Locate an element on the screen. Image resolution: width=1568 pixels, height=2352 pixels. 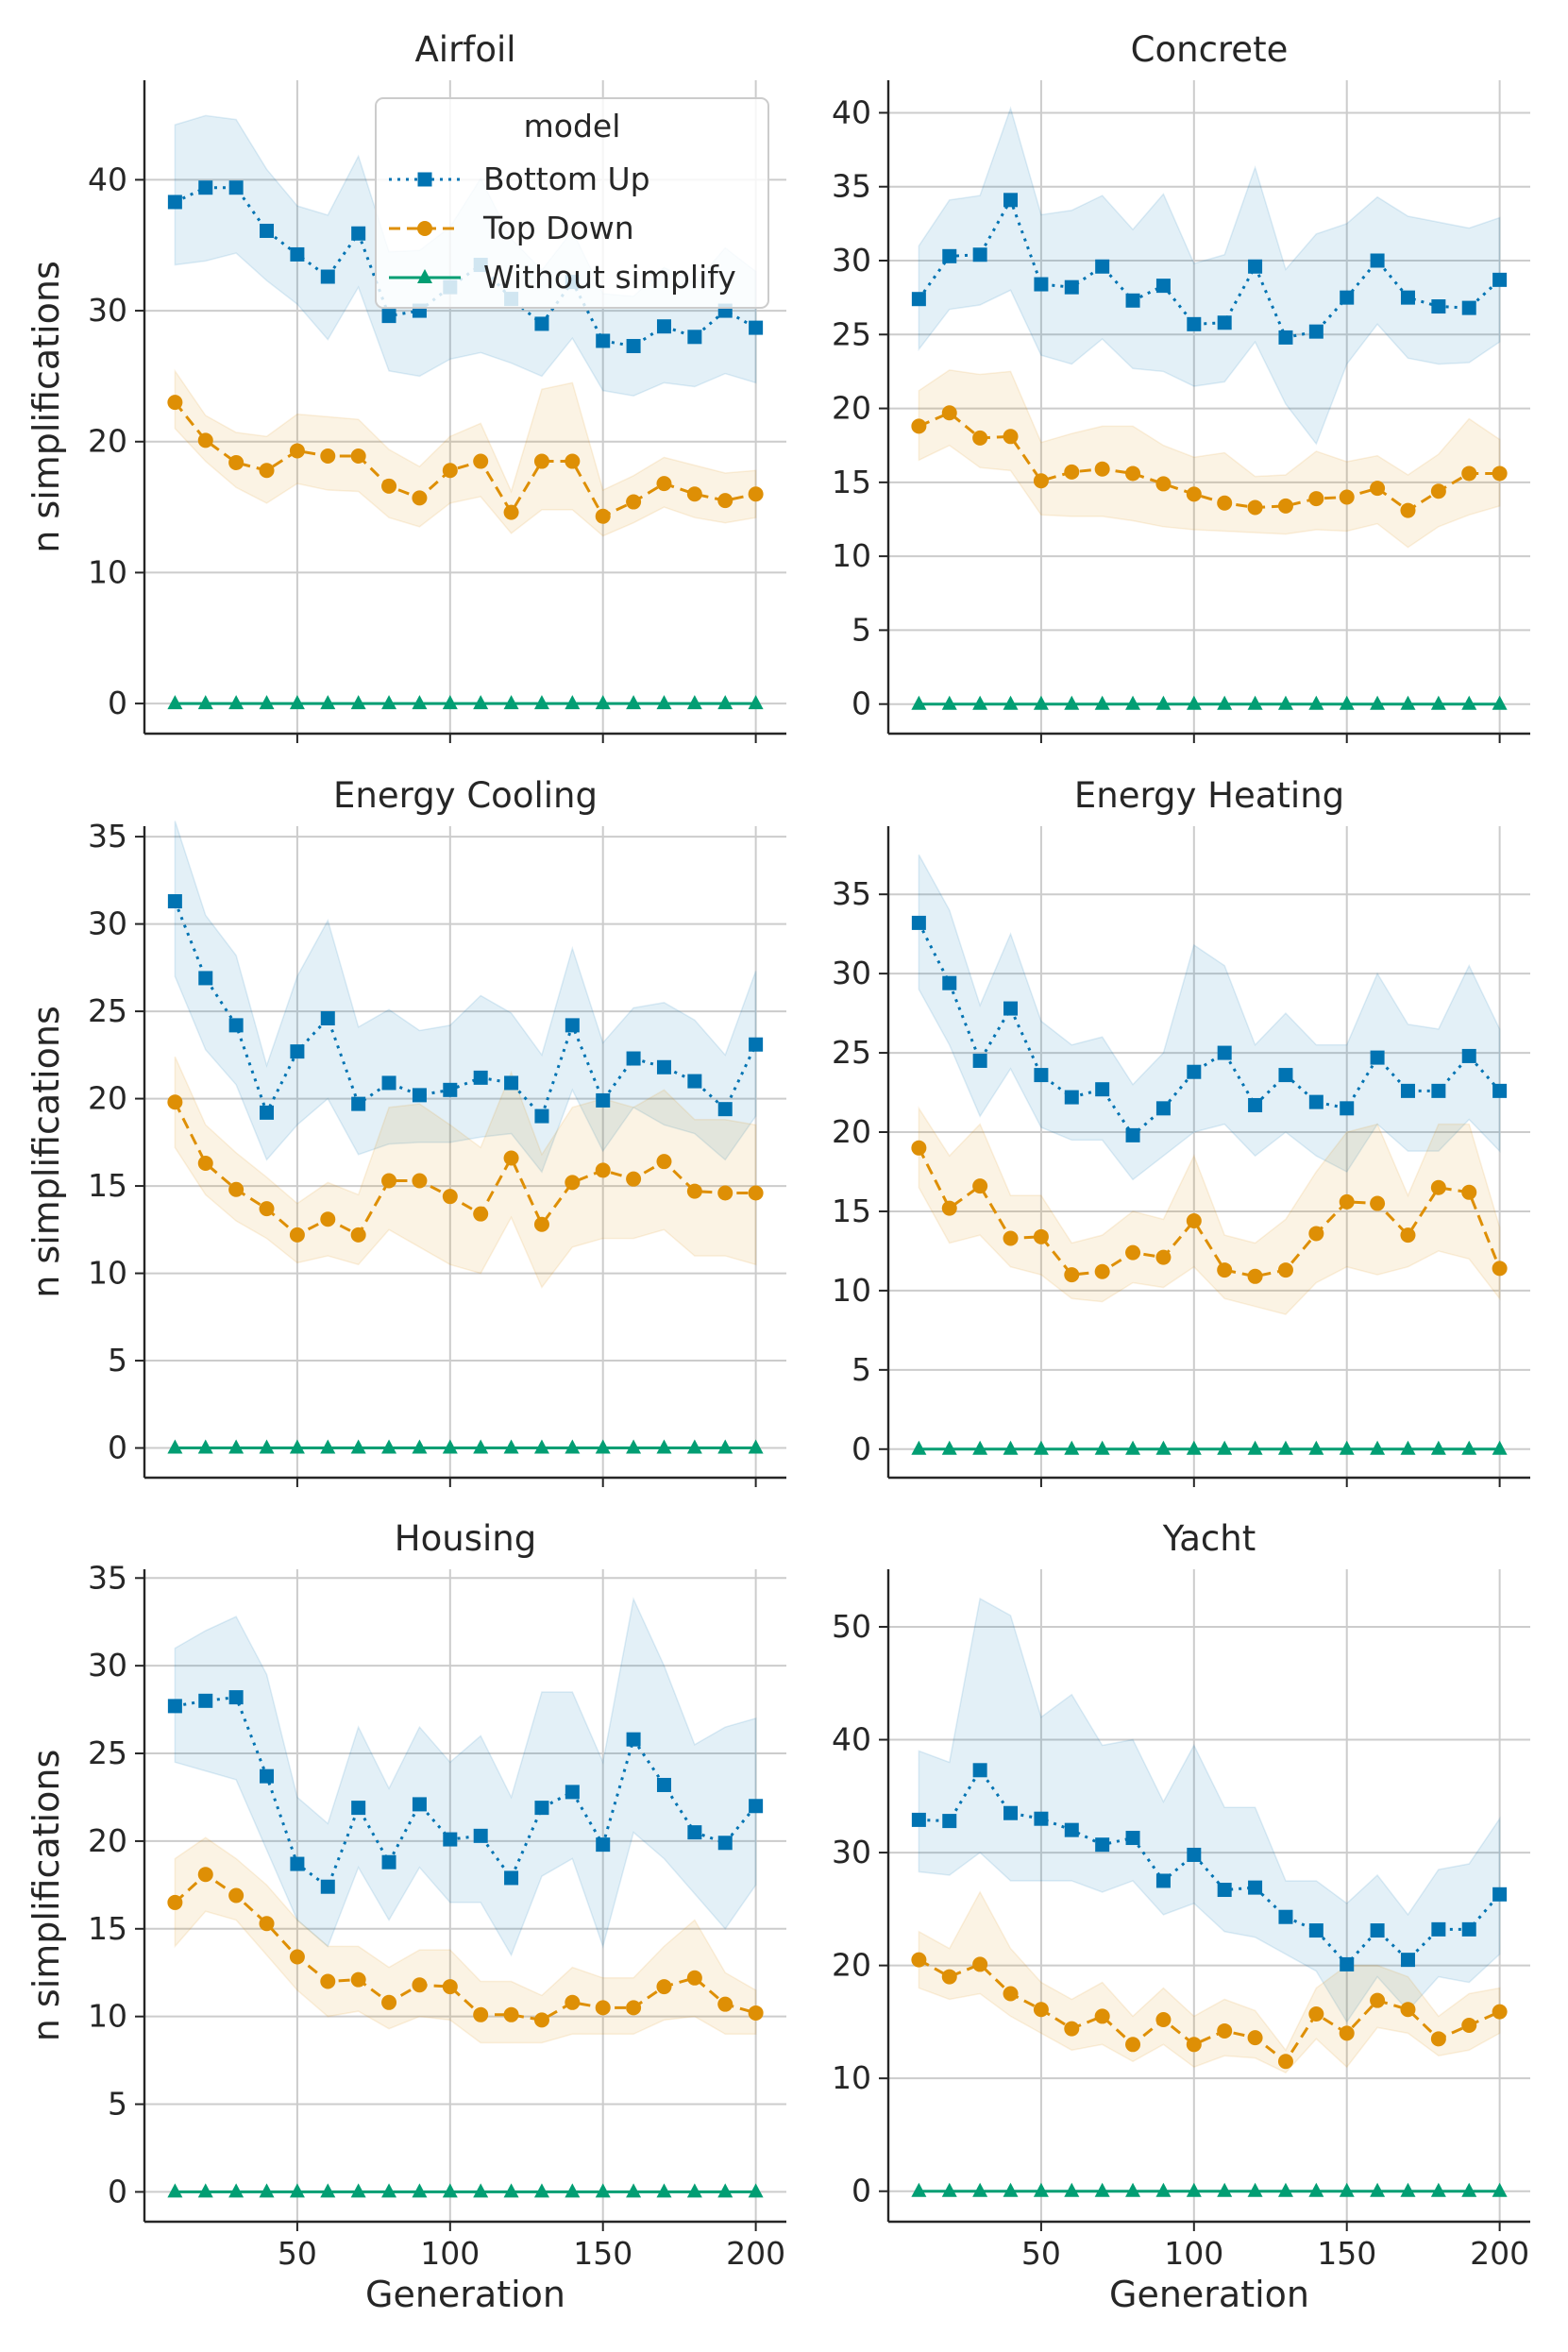
legend-marker is located at coordinates (424, 229).